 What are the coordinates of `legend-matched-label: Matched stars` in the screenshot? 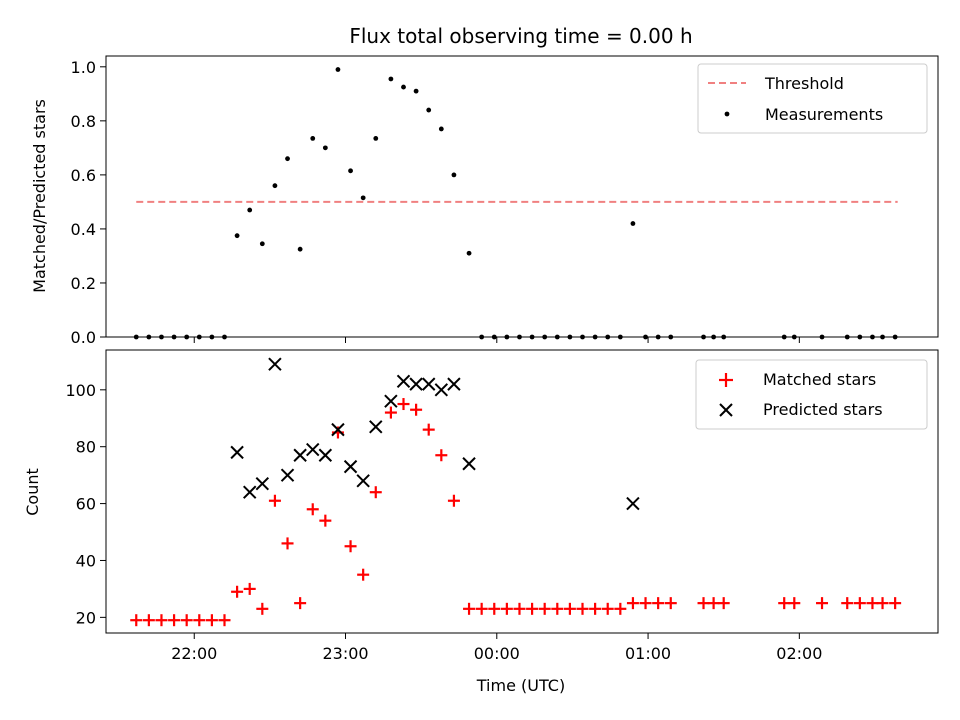 It's located at (819, 379).